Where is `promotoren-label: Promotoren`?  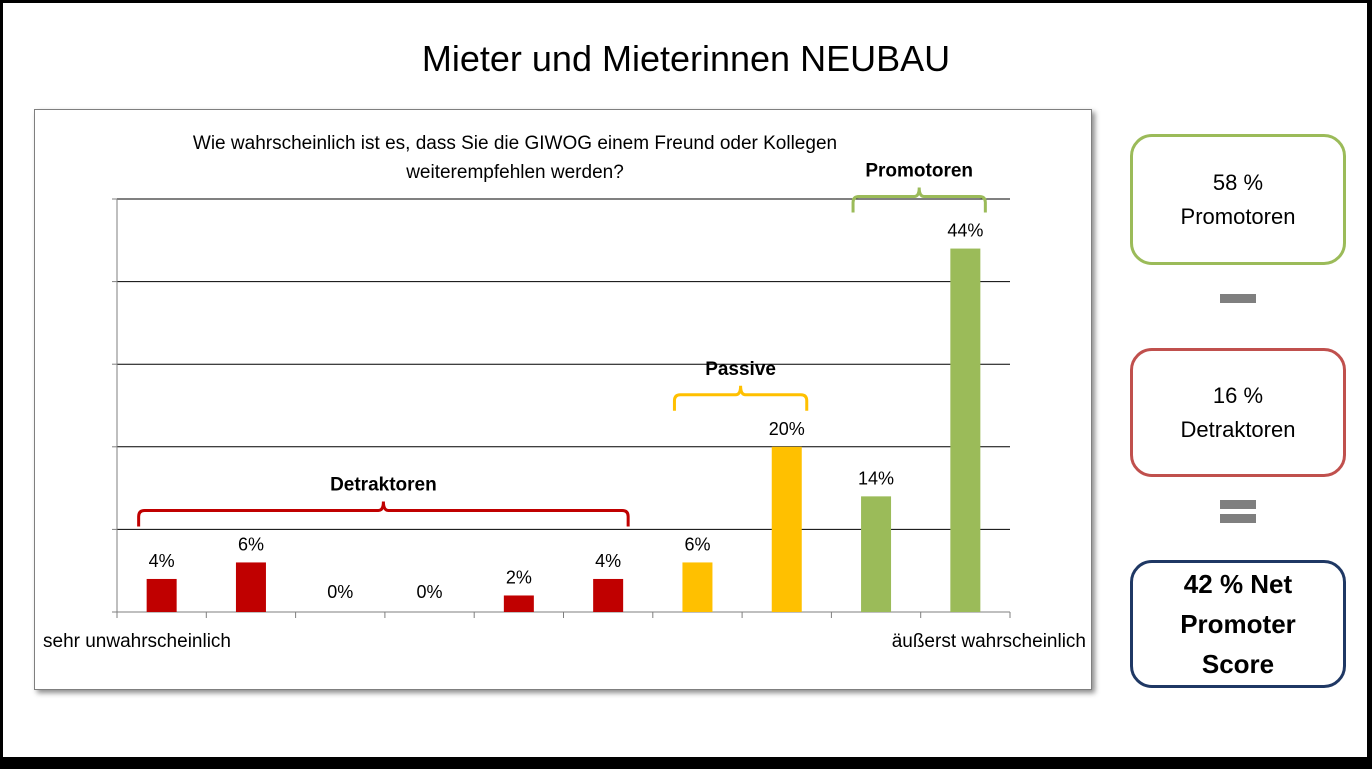 promotoren-label: Promotoren is located at coordinates (1238, 216).